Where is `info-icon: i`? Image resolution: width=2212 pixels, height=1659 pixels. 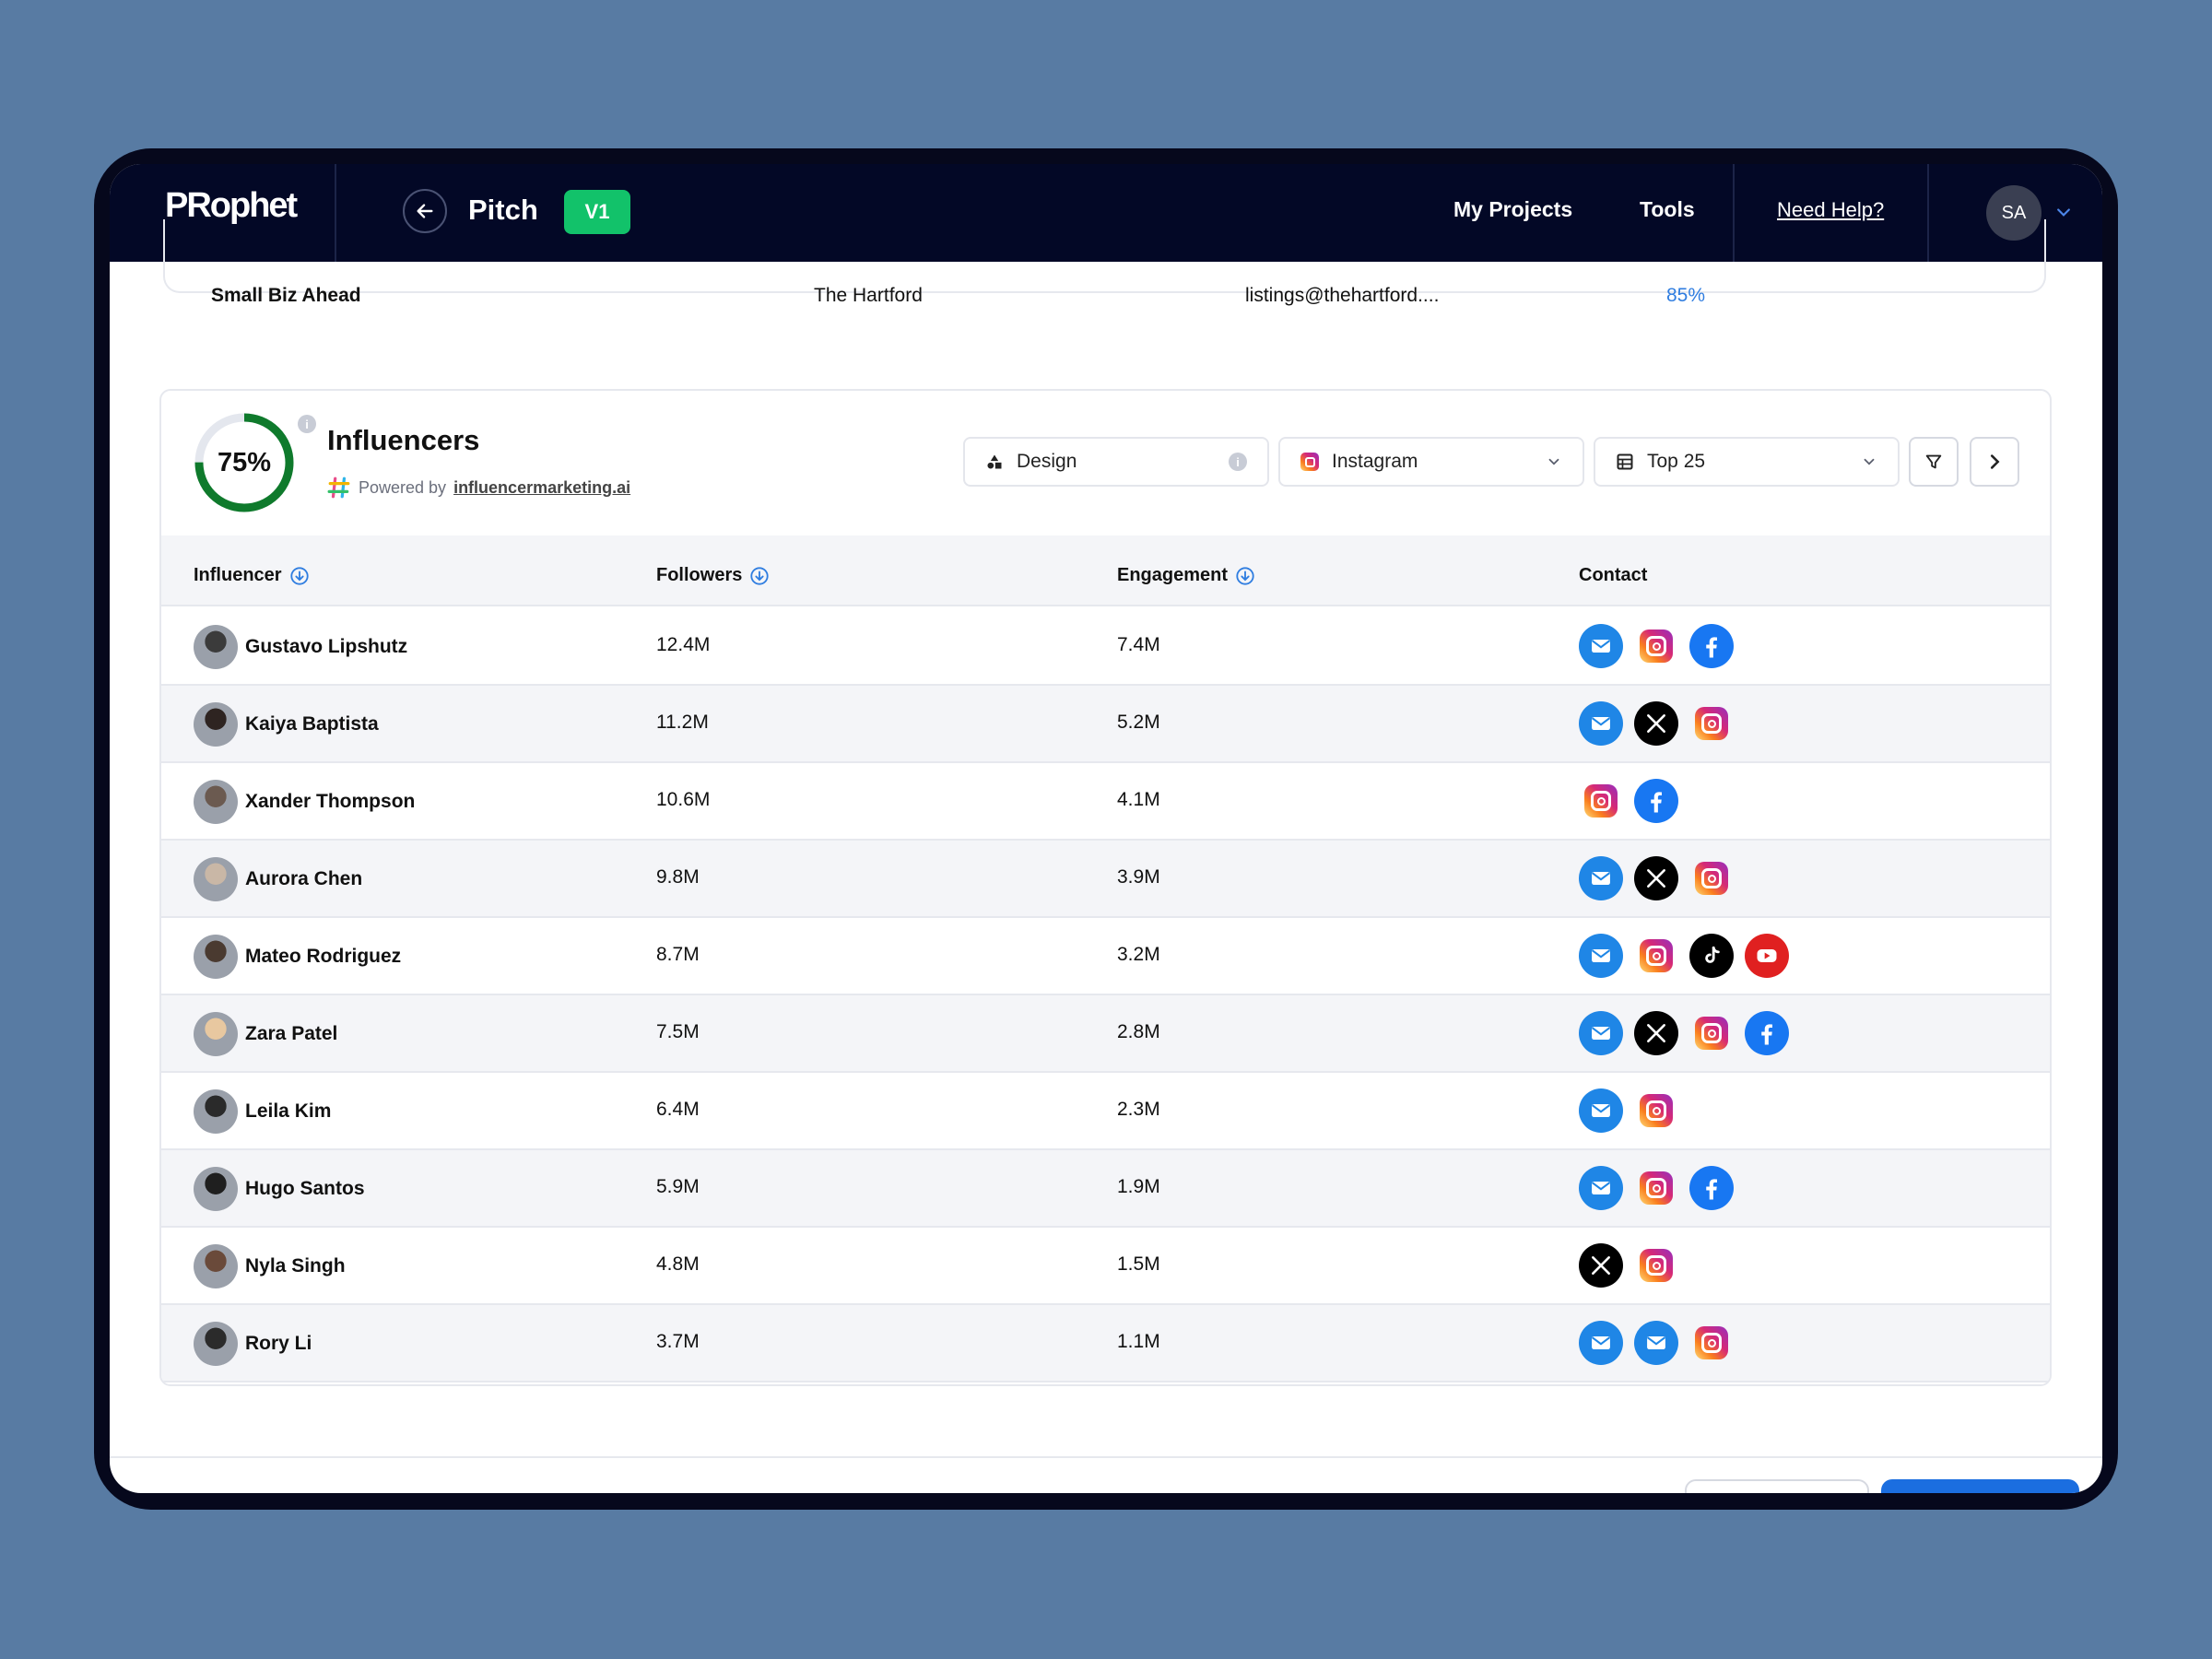
info-icon: i is located at coordinates (307, 424).